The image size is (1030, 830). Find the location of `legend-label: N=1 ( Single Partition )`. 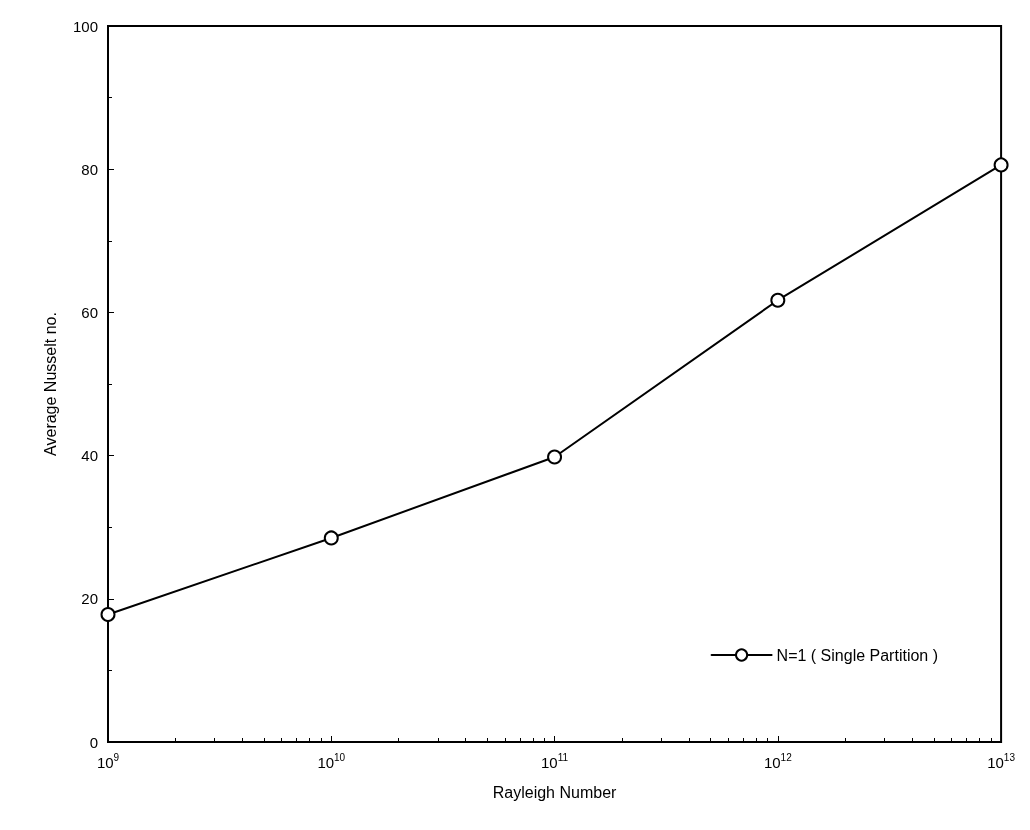

legend-label: N=1 ( Single Partition ) is located at coordinates (857, 655).